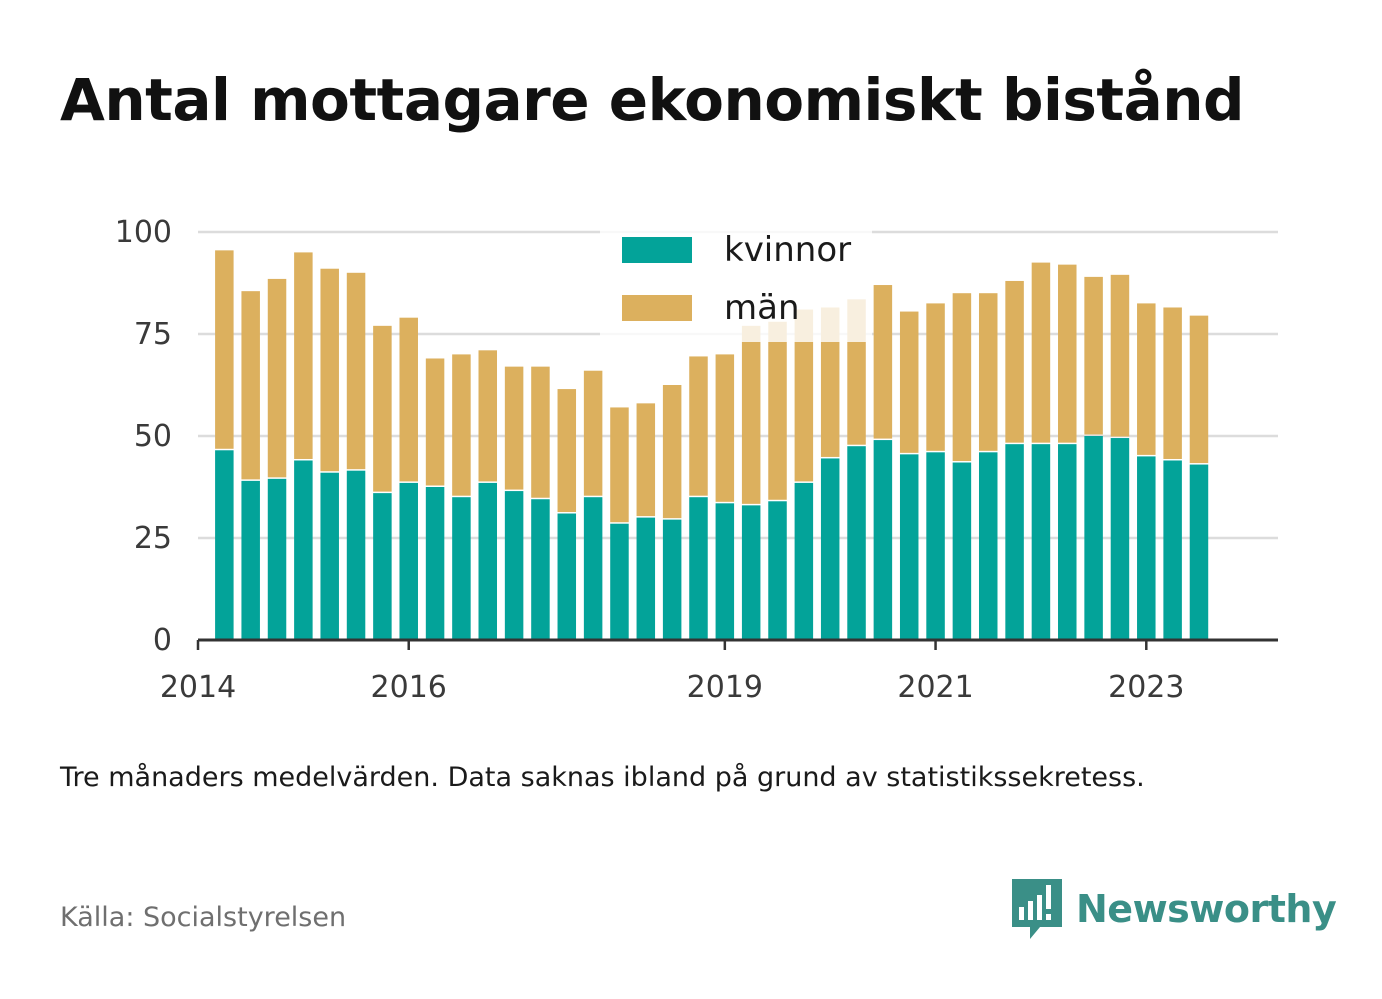  I want to click on y-tick-label: 0, so click(162, 640).